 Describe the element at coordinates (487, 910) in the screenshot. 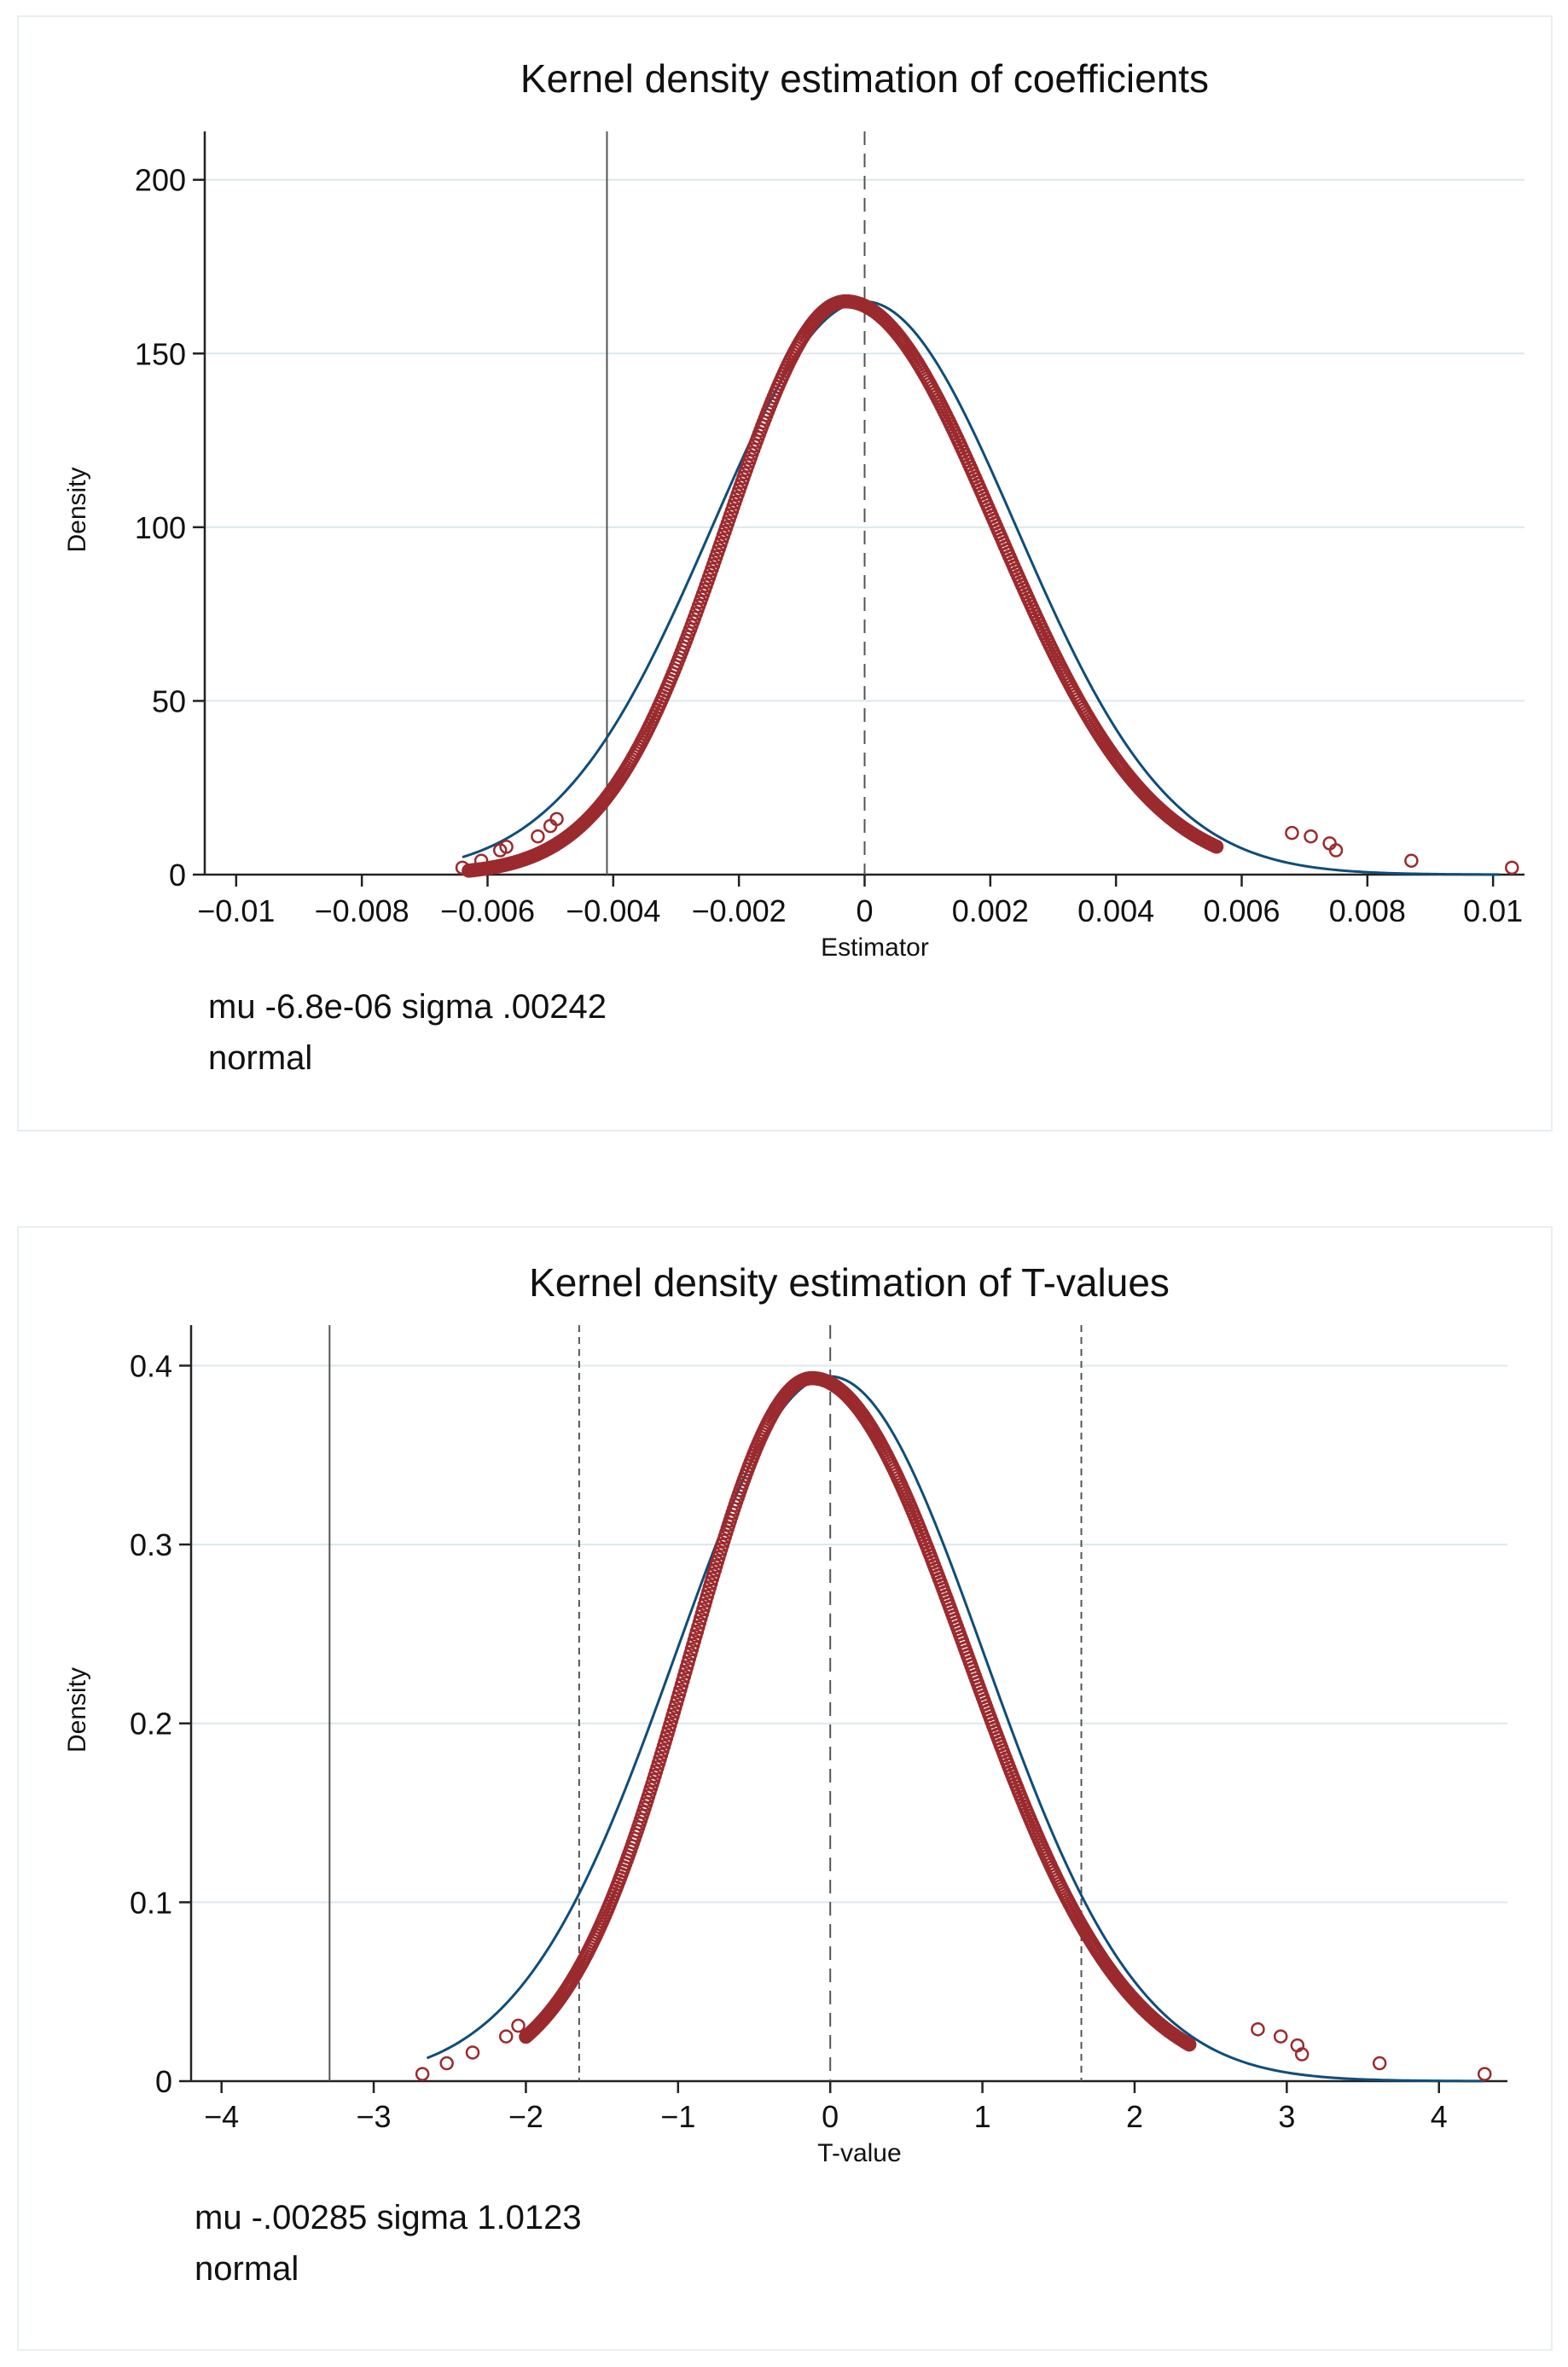

I see `x-tick-label: −0.006` at that location.